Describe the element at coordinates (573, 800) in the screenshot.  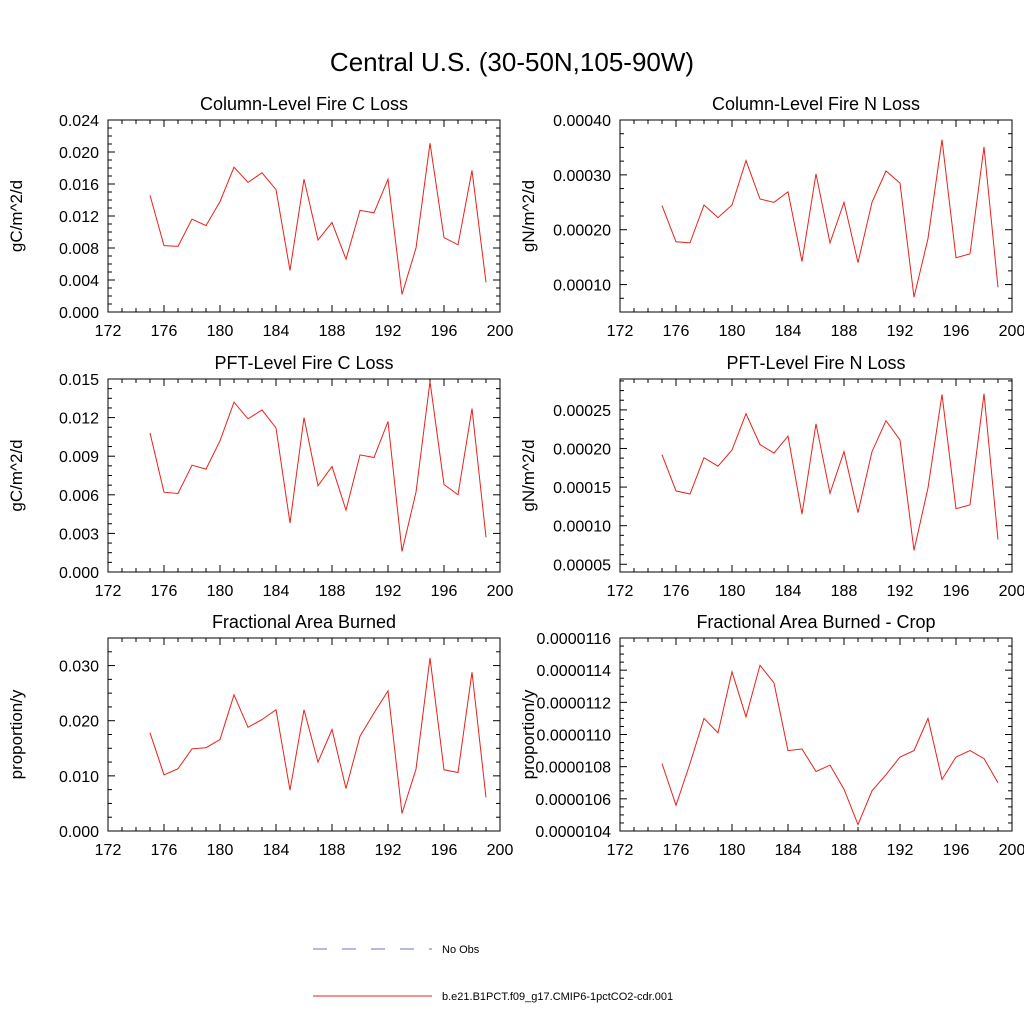
I see `y-tick-label: 0.0000106` at that location.